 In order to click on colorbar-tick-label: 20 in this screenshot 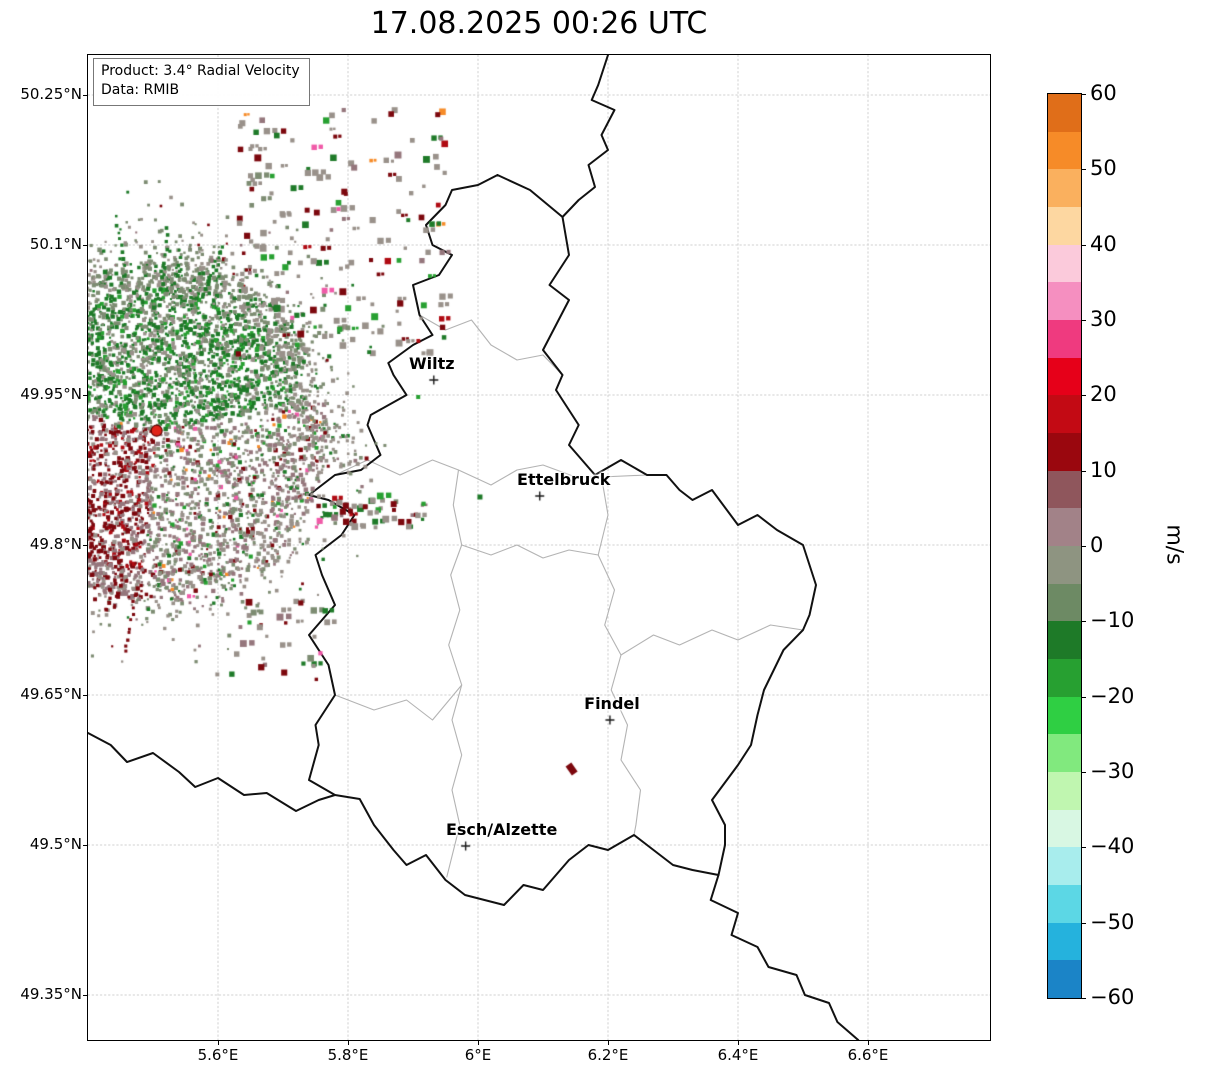, I will do `click(1103, 394)`.